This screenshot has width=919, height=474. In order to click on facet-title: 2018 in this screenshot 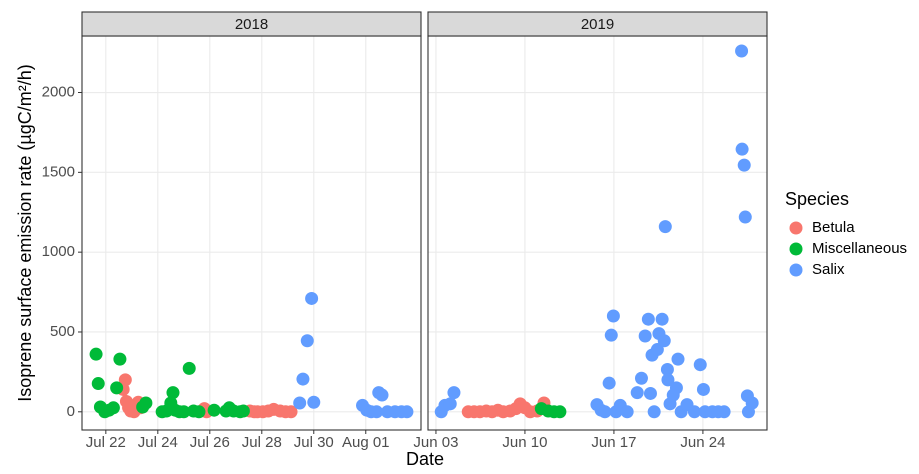, I will do `click(251, 24)`.